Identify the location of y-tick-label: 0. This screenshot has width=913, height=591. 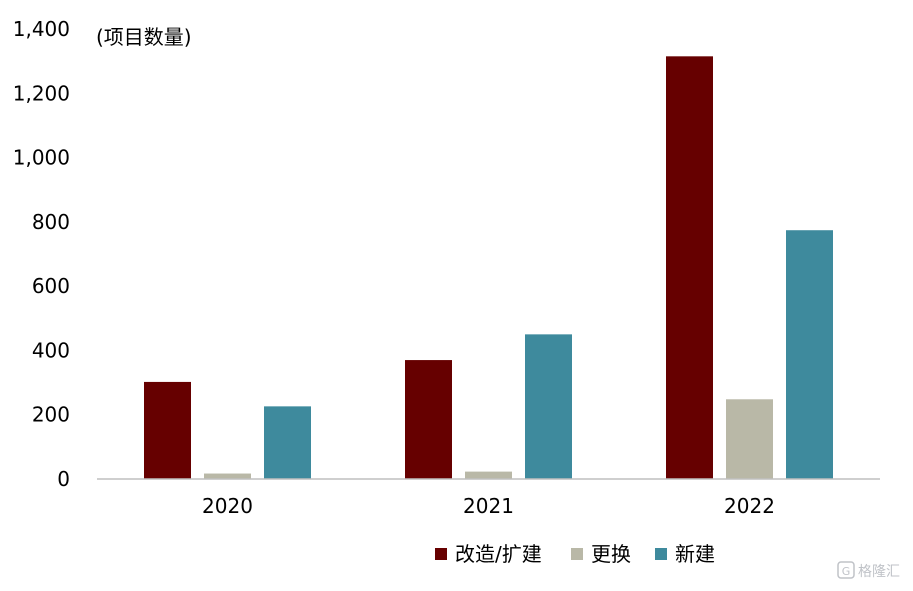
(63, 479).